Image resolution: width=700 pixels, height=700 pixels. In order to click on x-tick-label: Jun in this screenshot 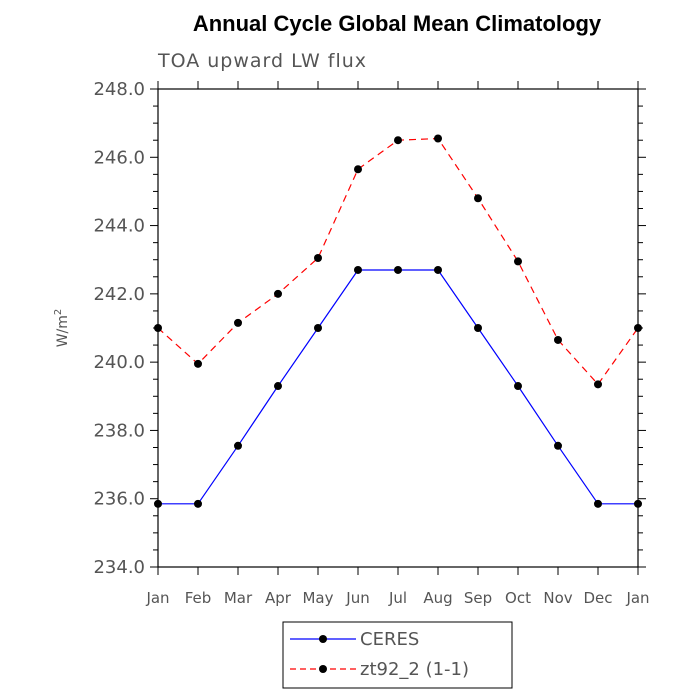, I will do `click(357, 598)`.